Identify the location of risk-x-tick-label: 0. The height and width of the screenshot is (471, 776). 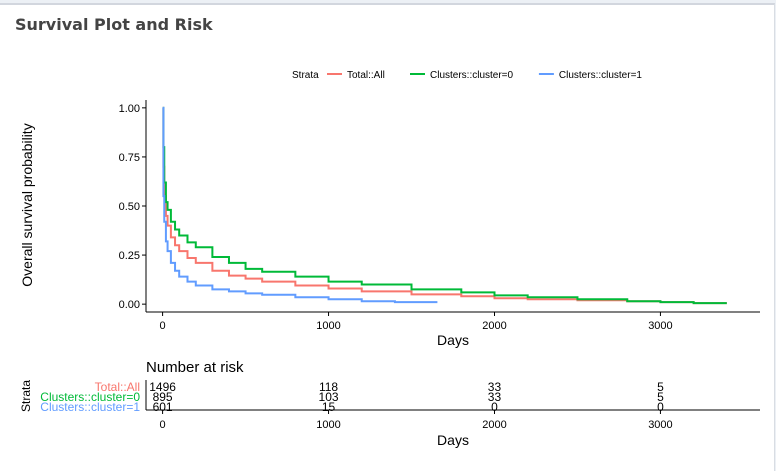
(163, 425).